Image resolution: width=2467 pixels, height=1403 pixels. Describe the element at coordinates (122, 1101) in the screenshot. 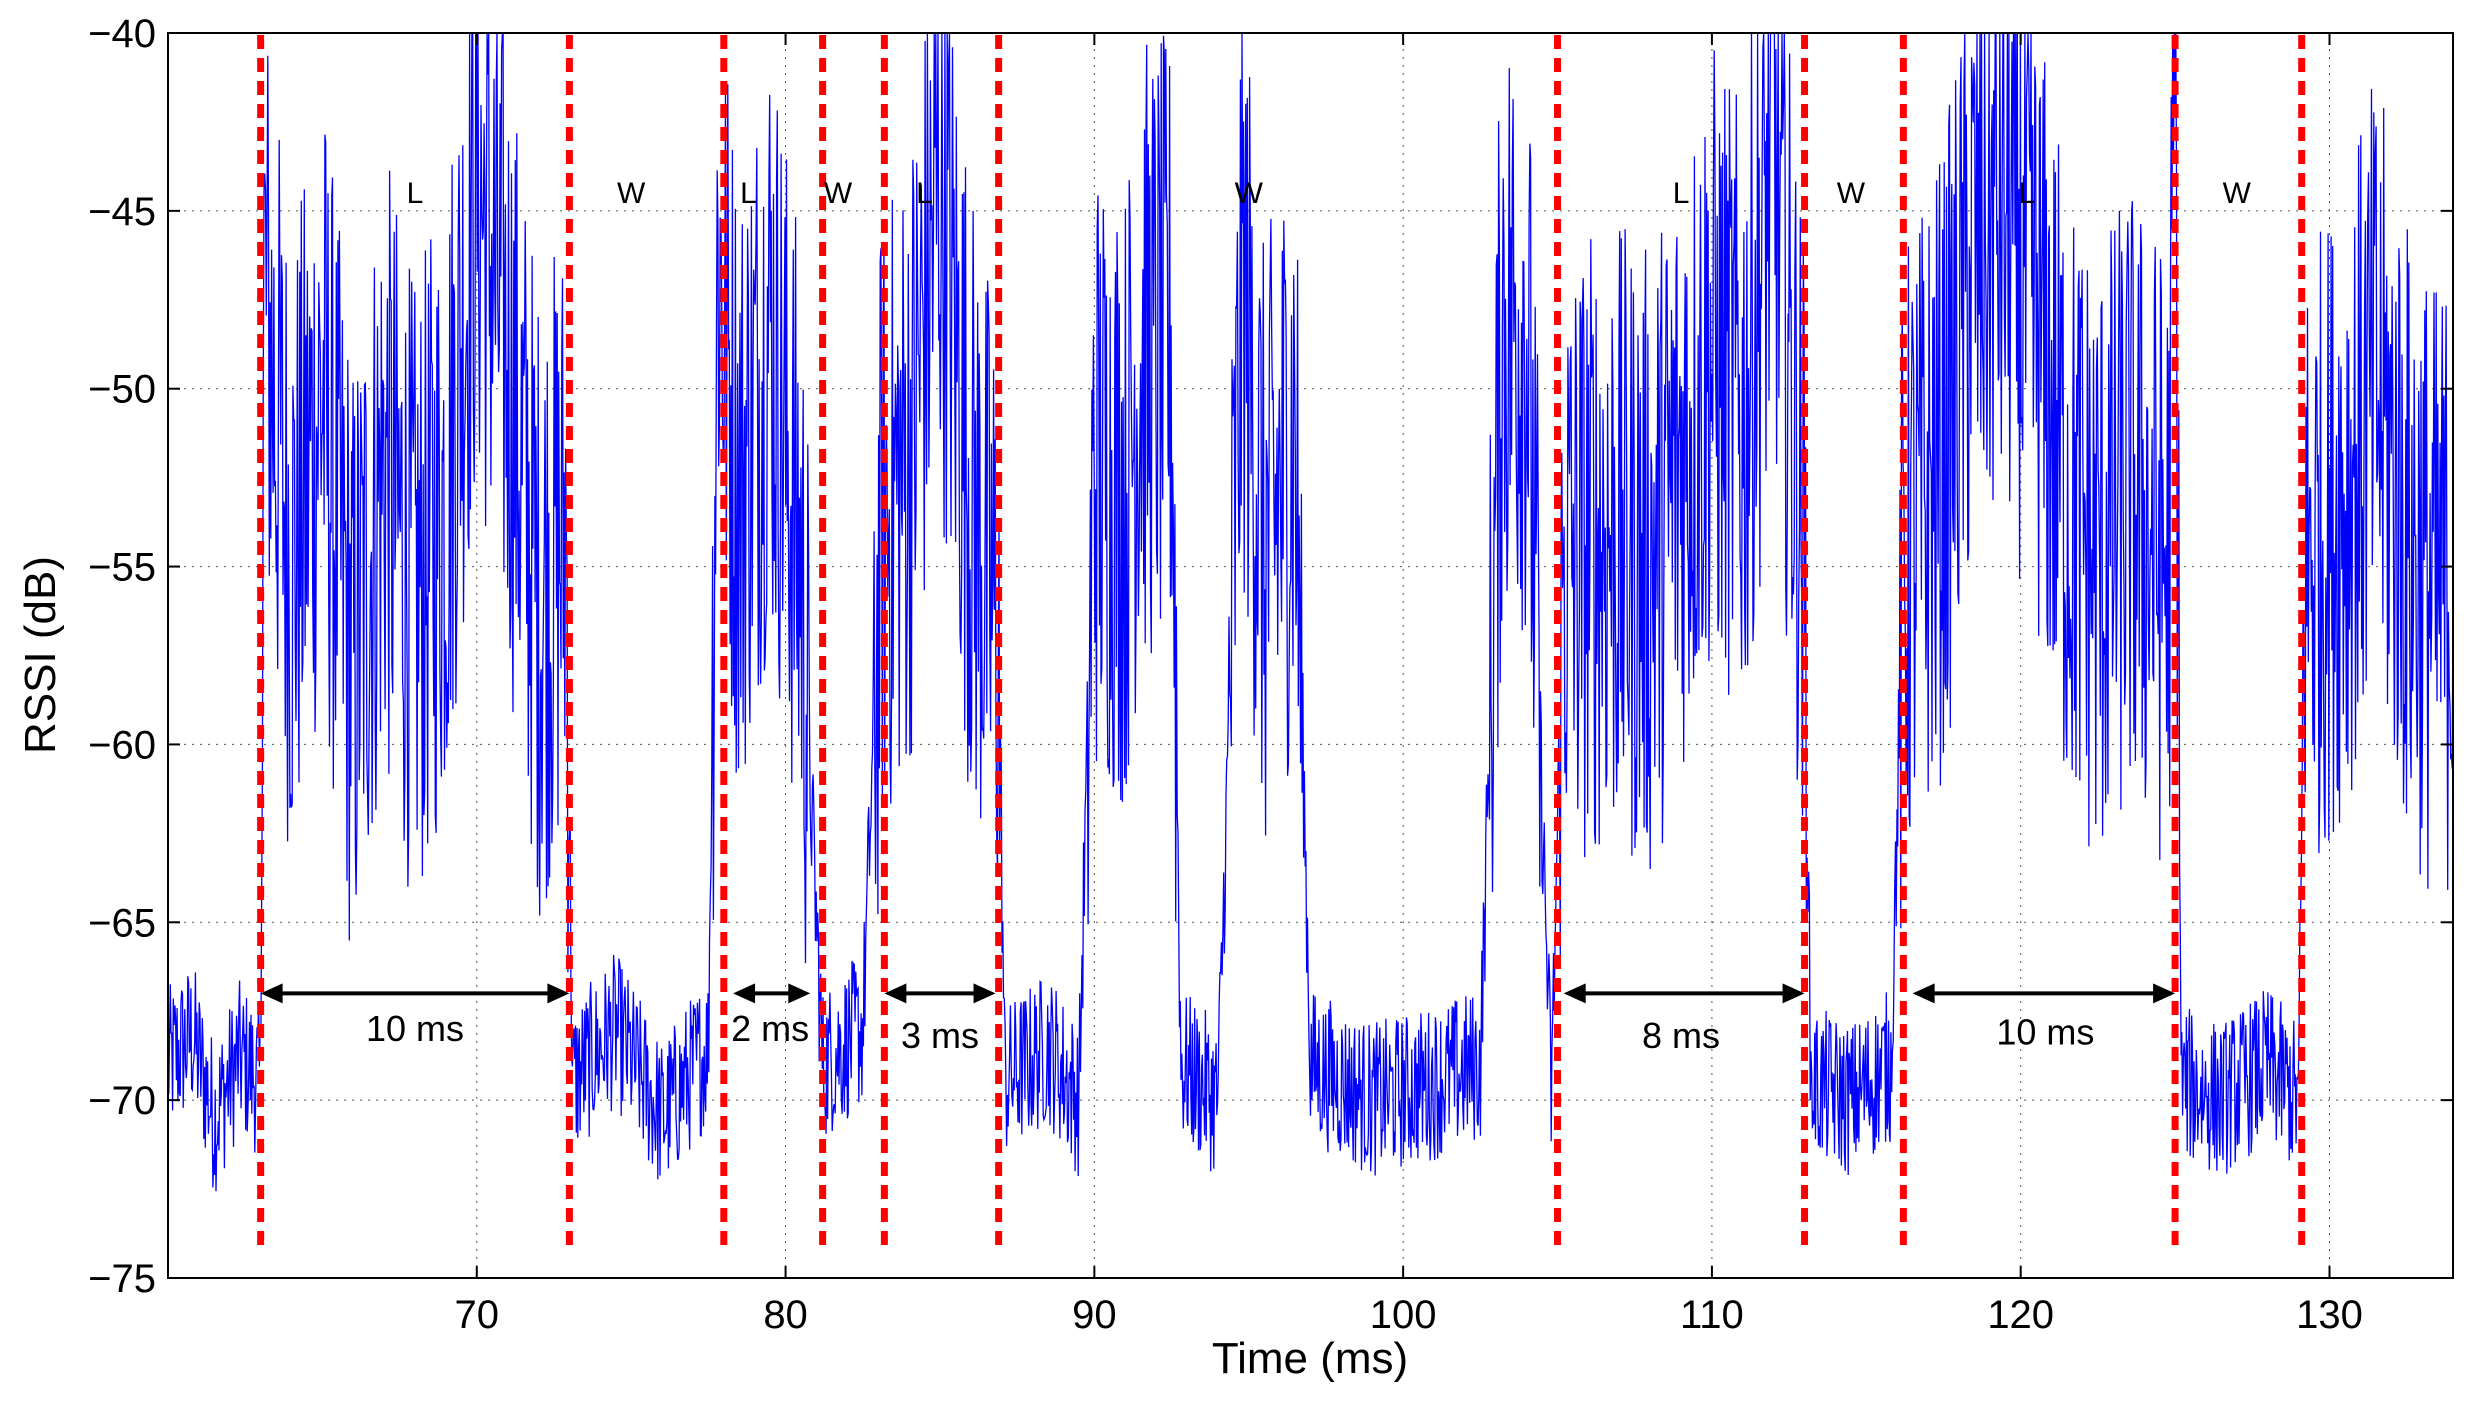

I see `y-tick-label: −70` at that location.